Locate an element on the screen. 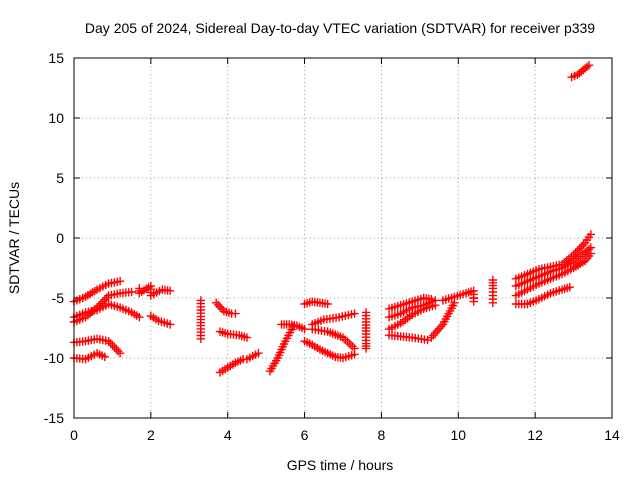 Image resolution: width=640 pixels, height=480 pixels. x-tick-labels: 0 2 4 6 8 10 12 14 is located at coordinates (345, 435).